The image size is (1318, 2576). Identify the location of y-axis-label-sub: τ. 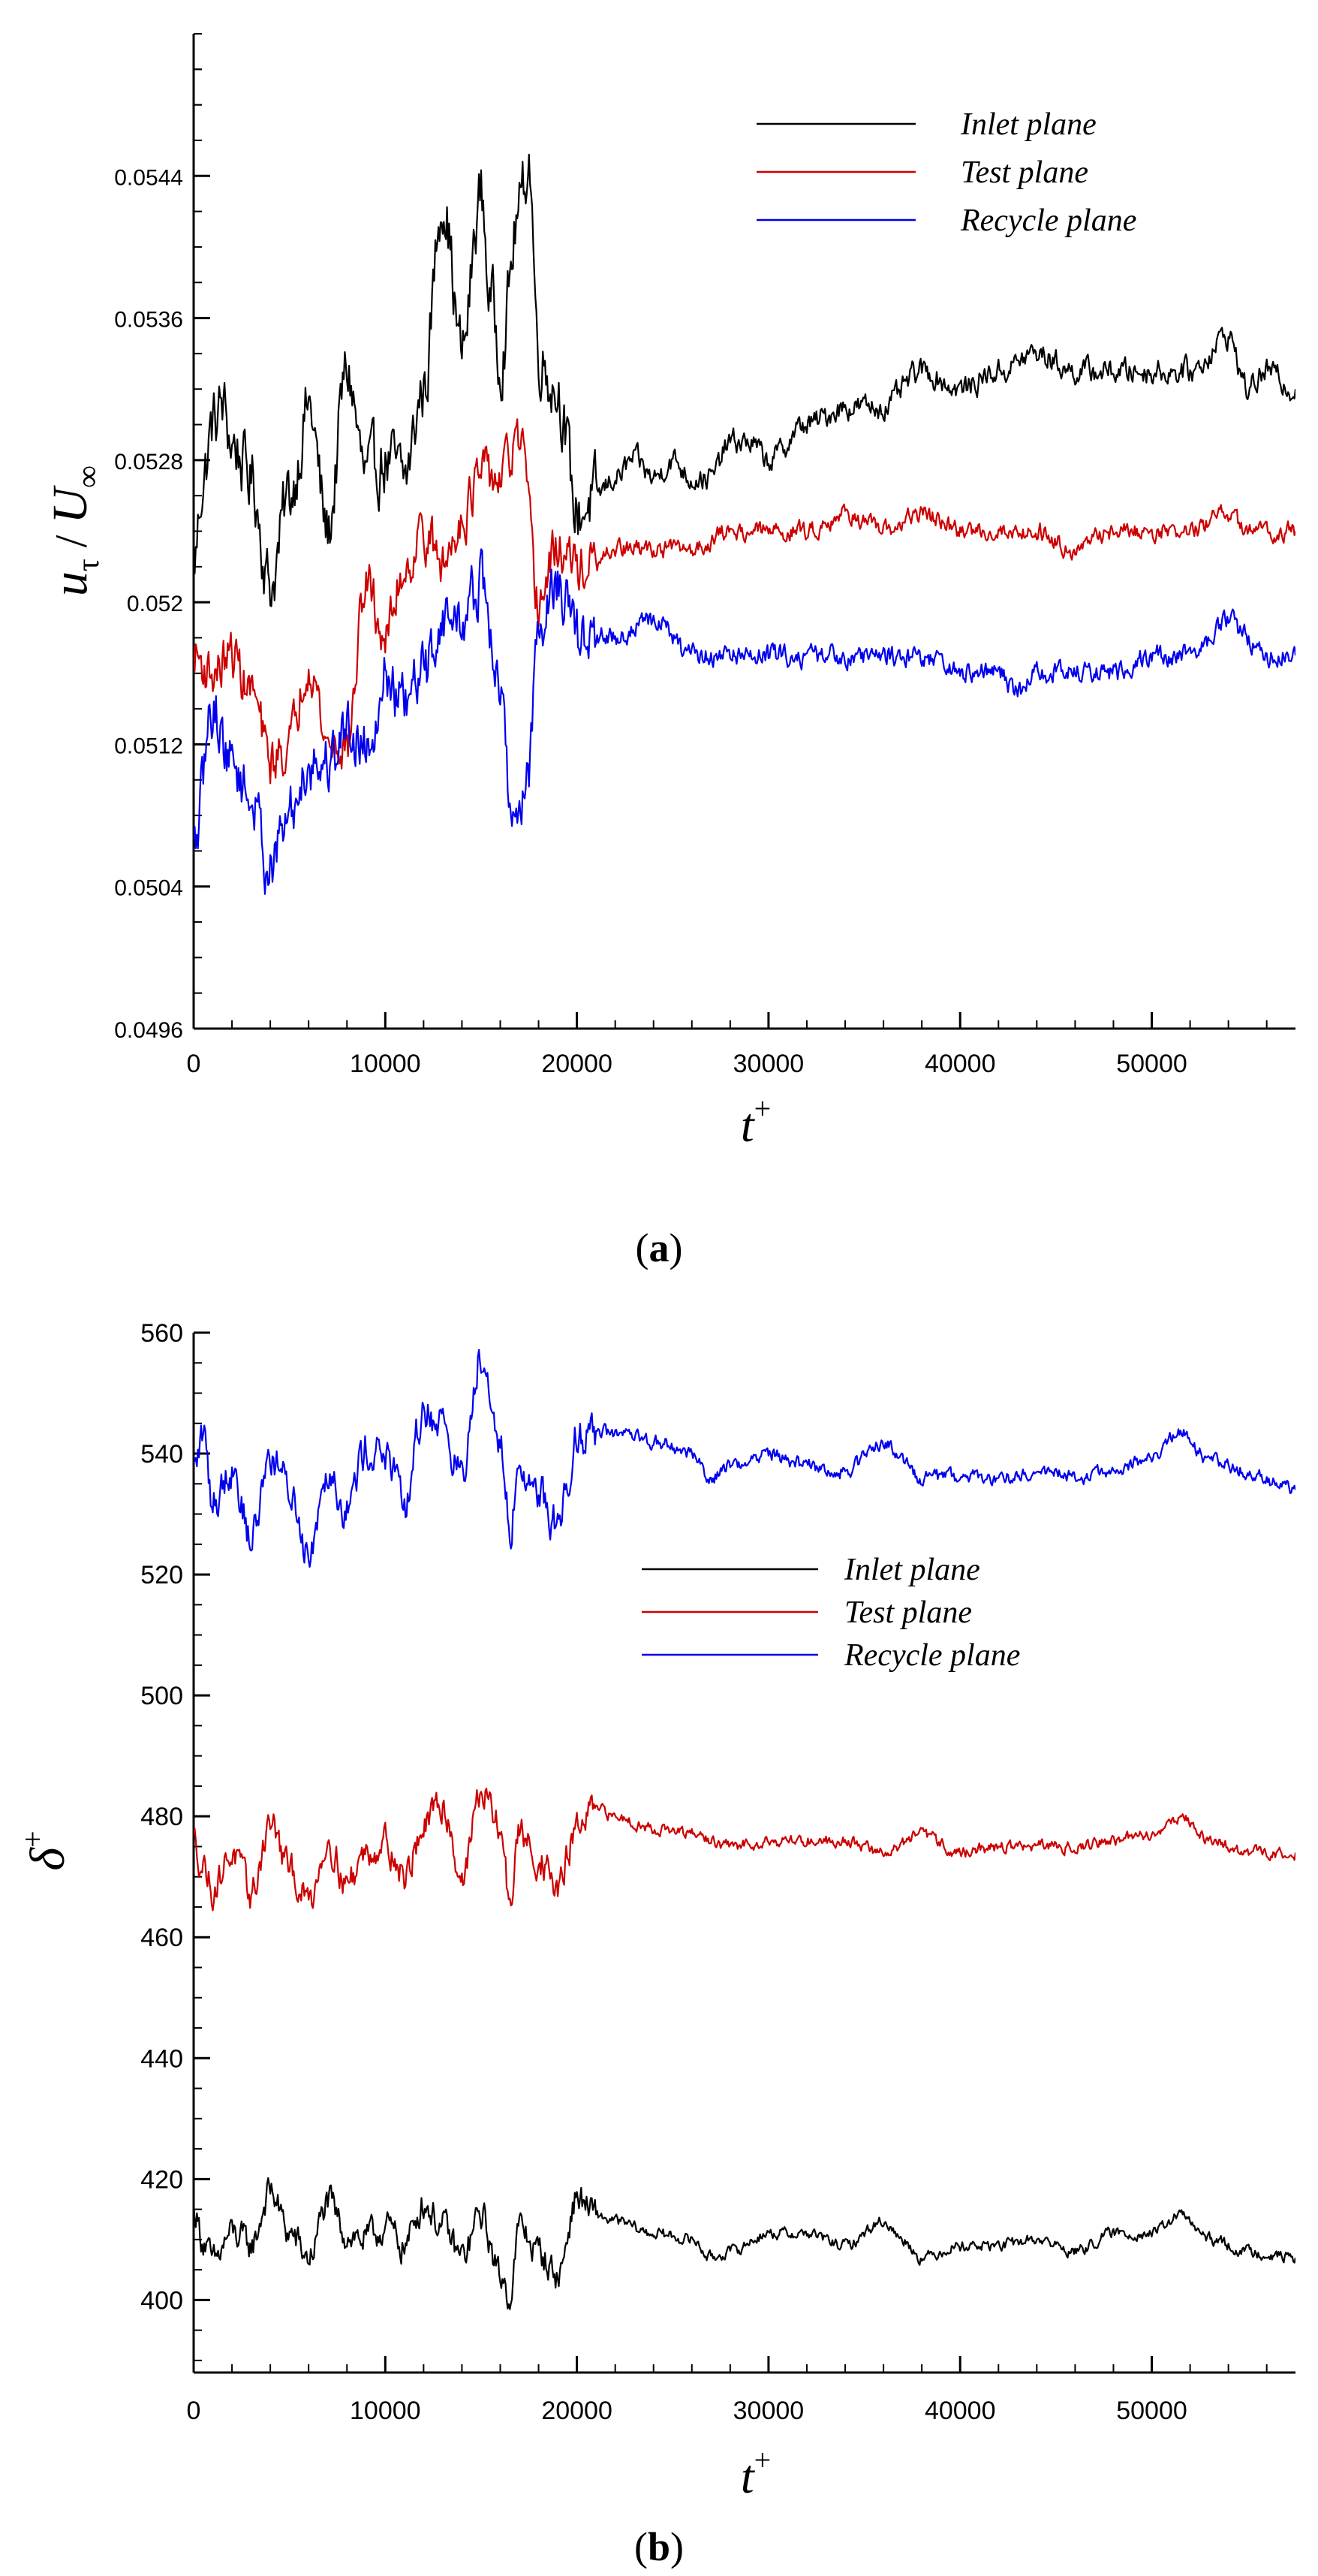
(88, 565).